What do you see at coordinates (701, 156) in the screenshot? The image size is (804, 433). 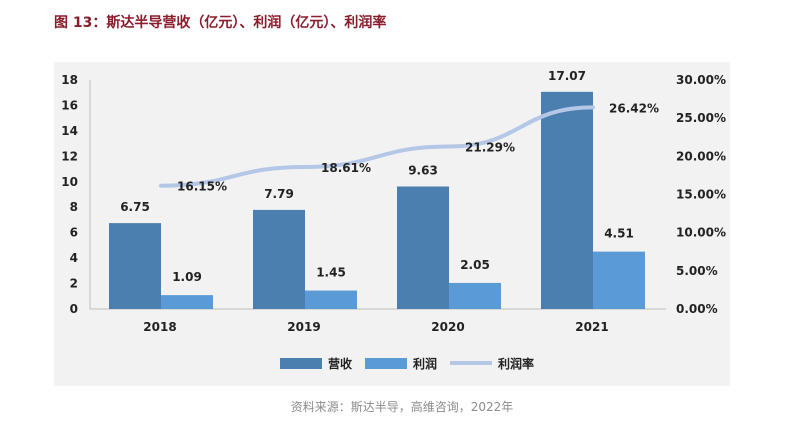 I see `right-axis-tick: 20.00%` at bounding box center [701, 156].